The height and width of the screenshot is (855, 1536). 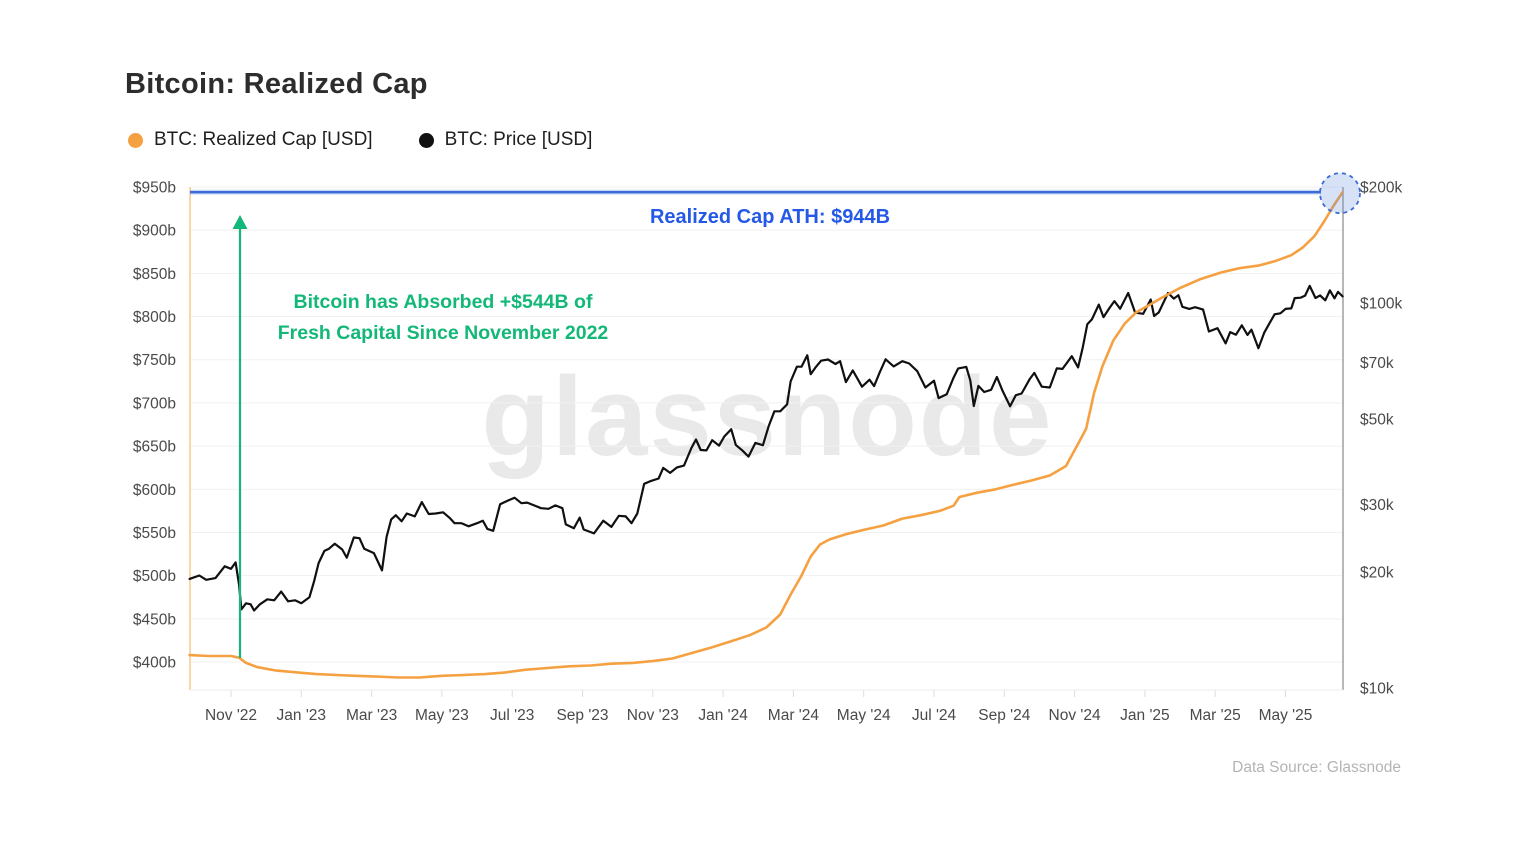 I want to click on x-tick-label: Jan '25, so click(x=1145, y=715).